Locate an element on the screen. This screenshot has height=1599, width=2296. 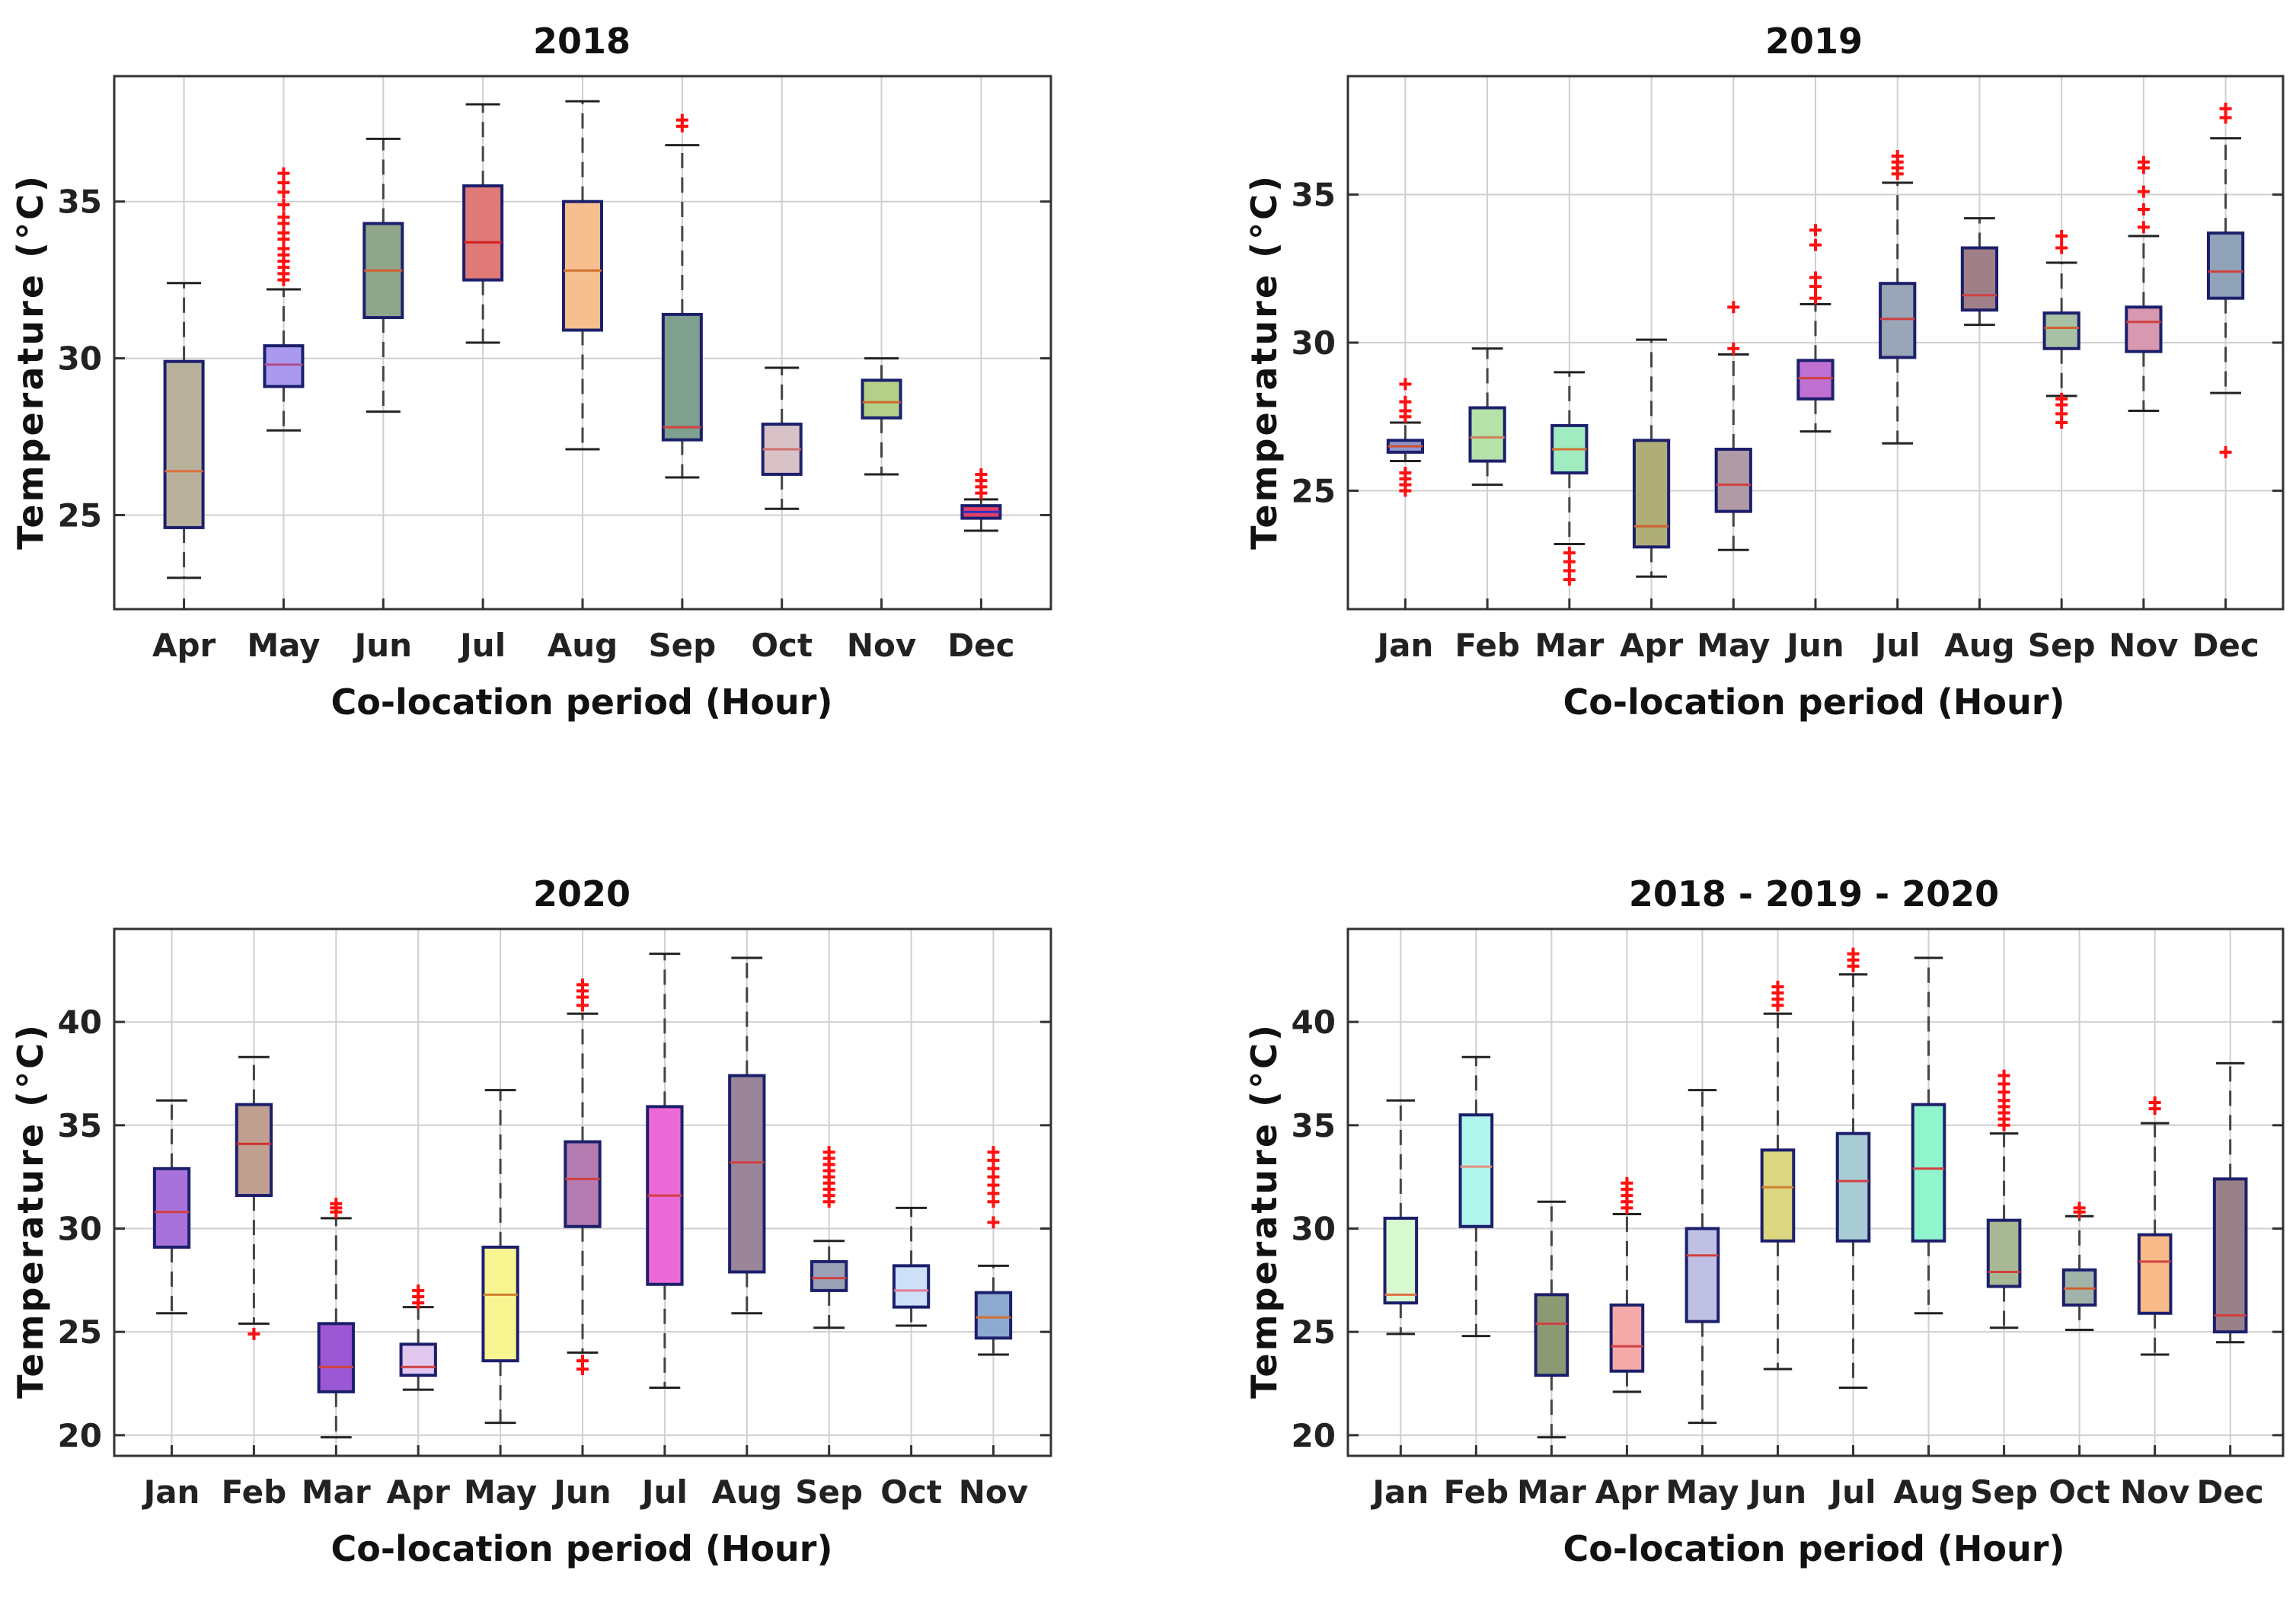
box-jan is located at coordinates (172, 1207).